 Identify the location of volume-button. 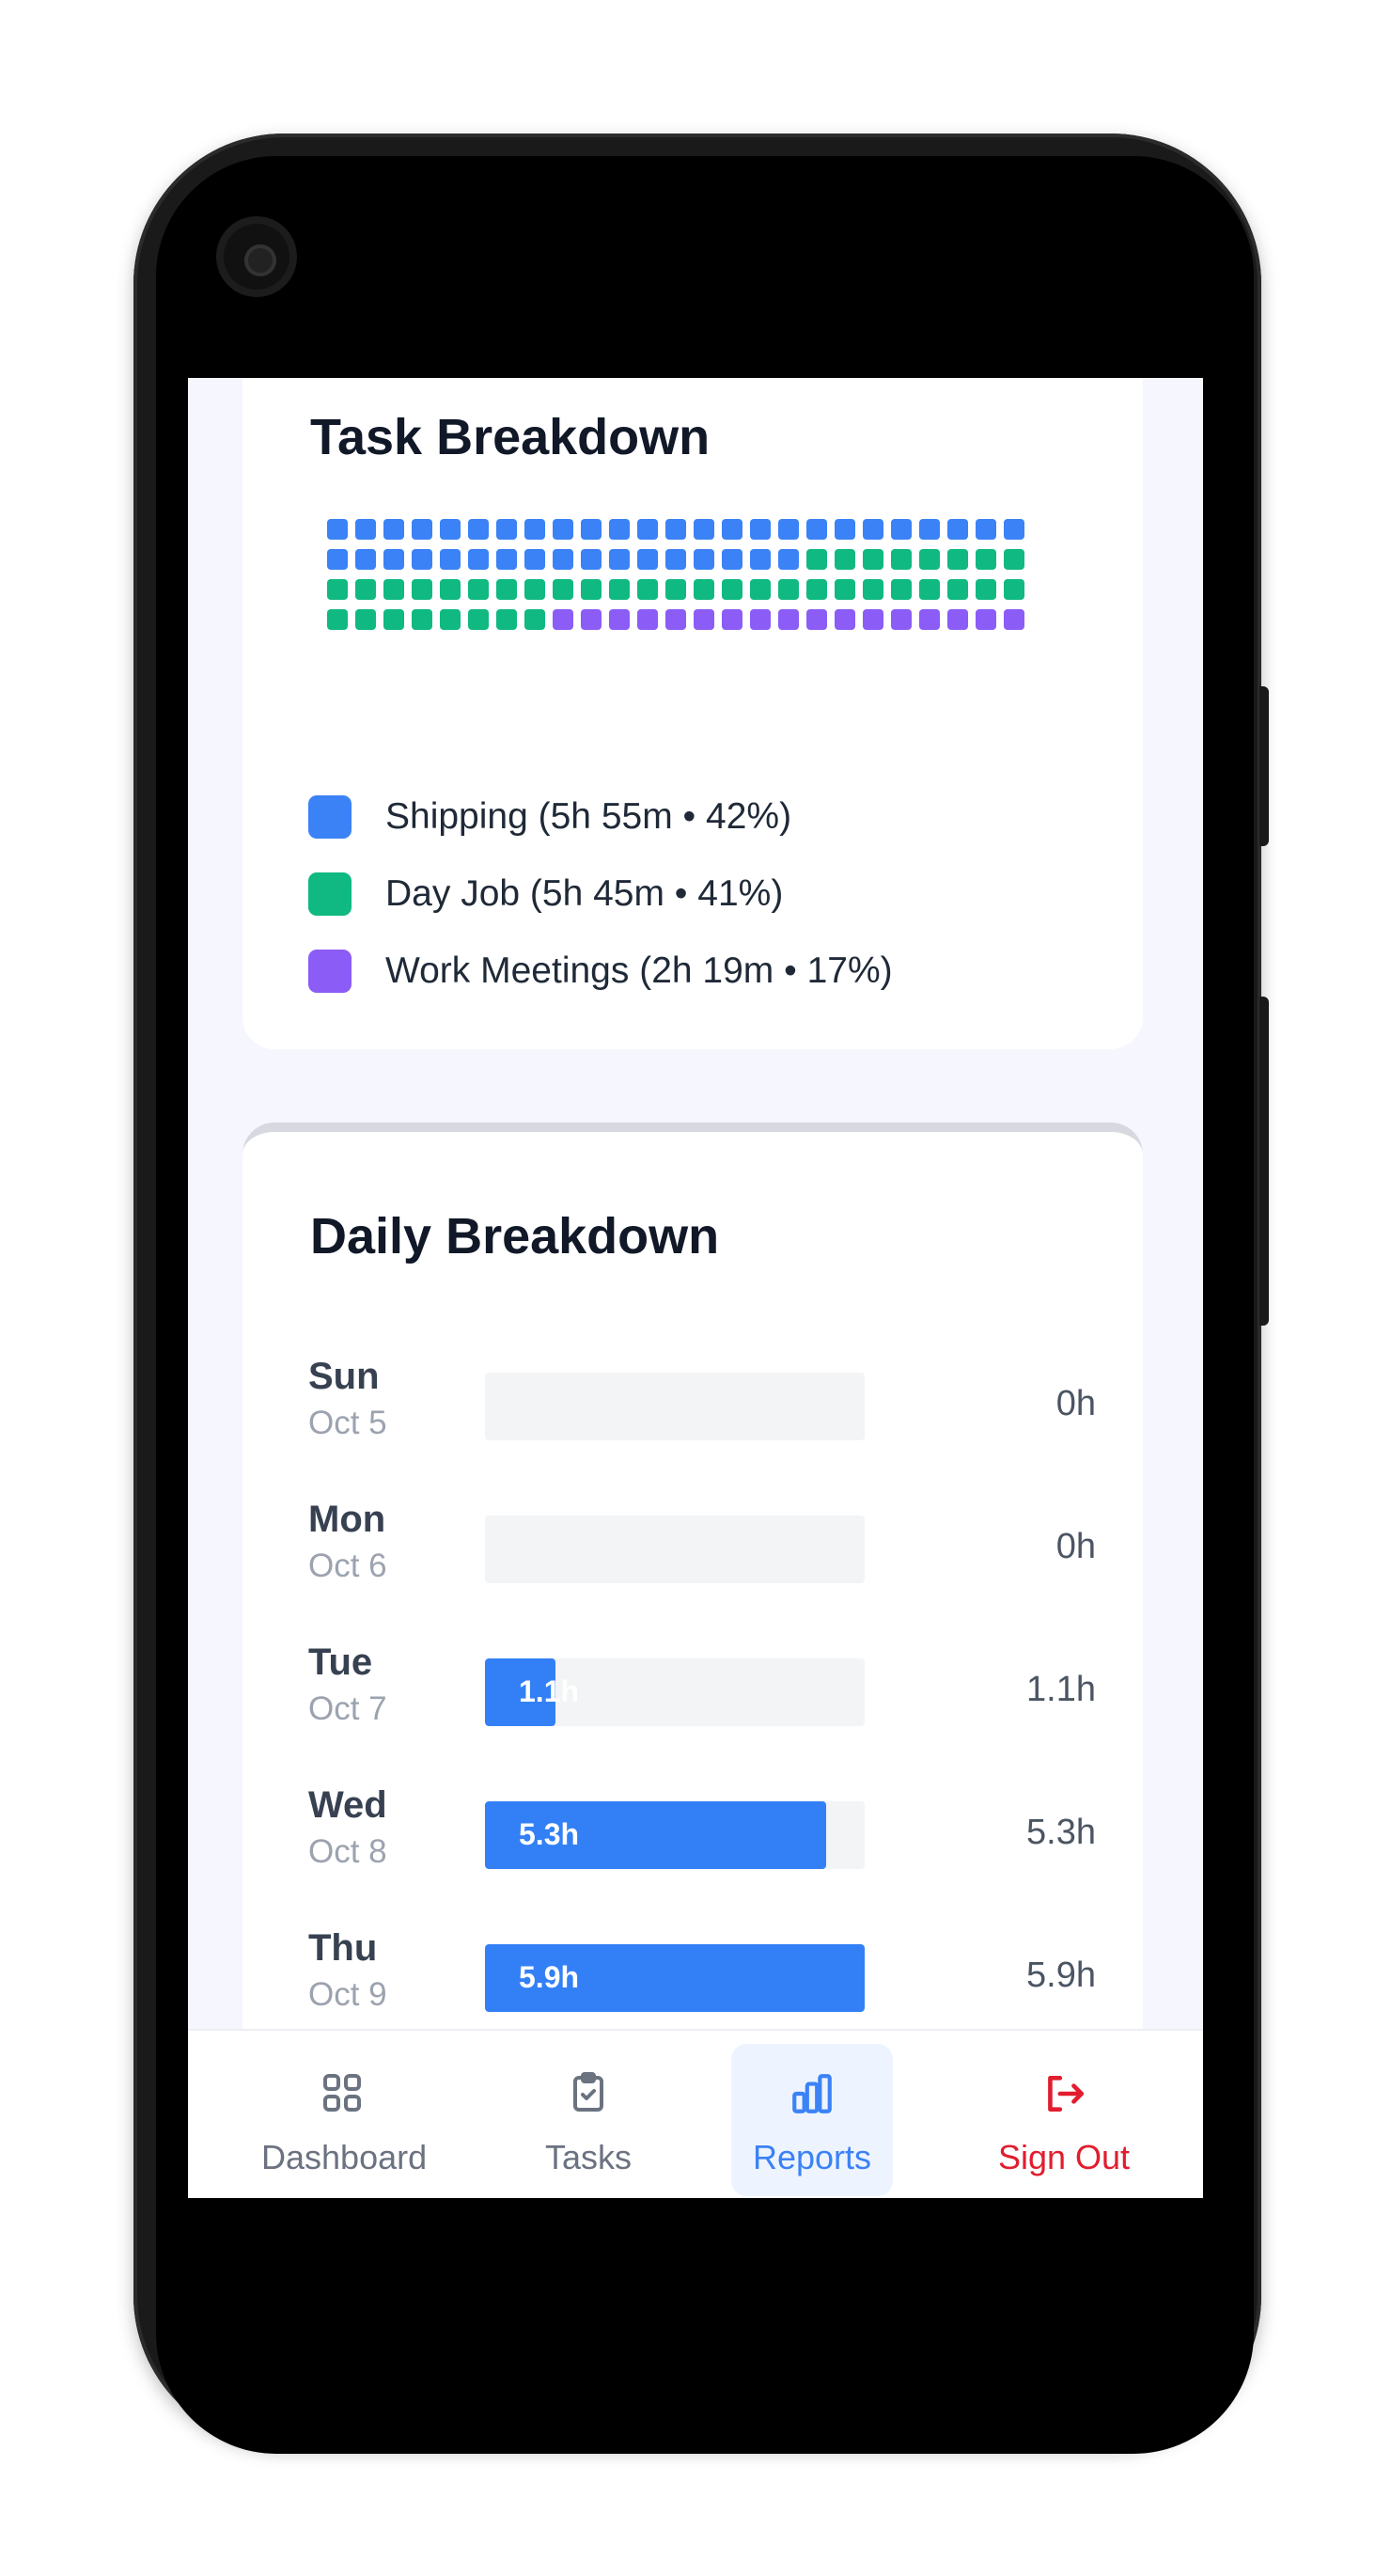
(1264, 1162).